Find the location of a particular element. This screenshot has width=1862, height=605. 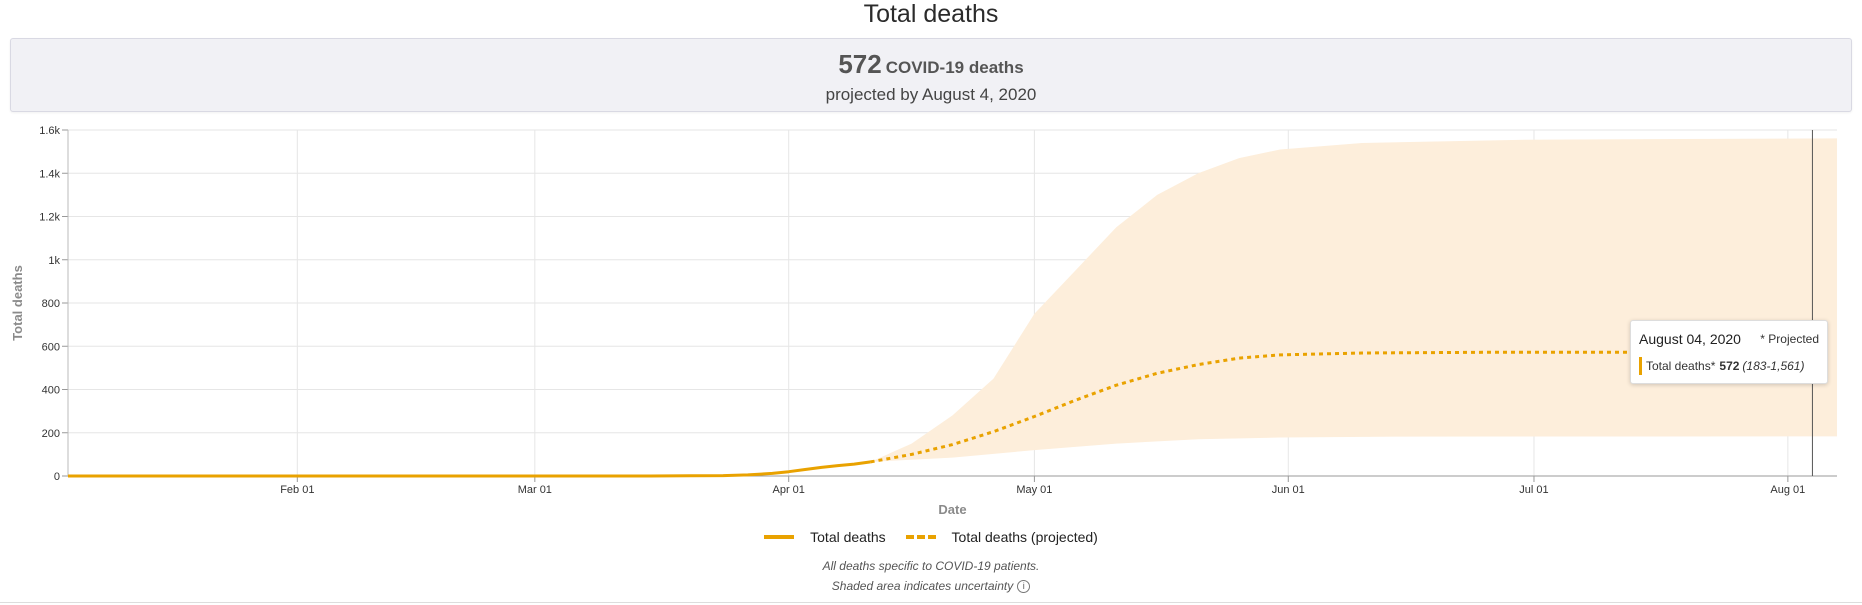

x-tick-label: Mar 01 is located at coordinates (535, 490).